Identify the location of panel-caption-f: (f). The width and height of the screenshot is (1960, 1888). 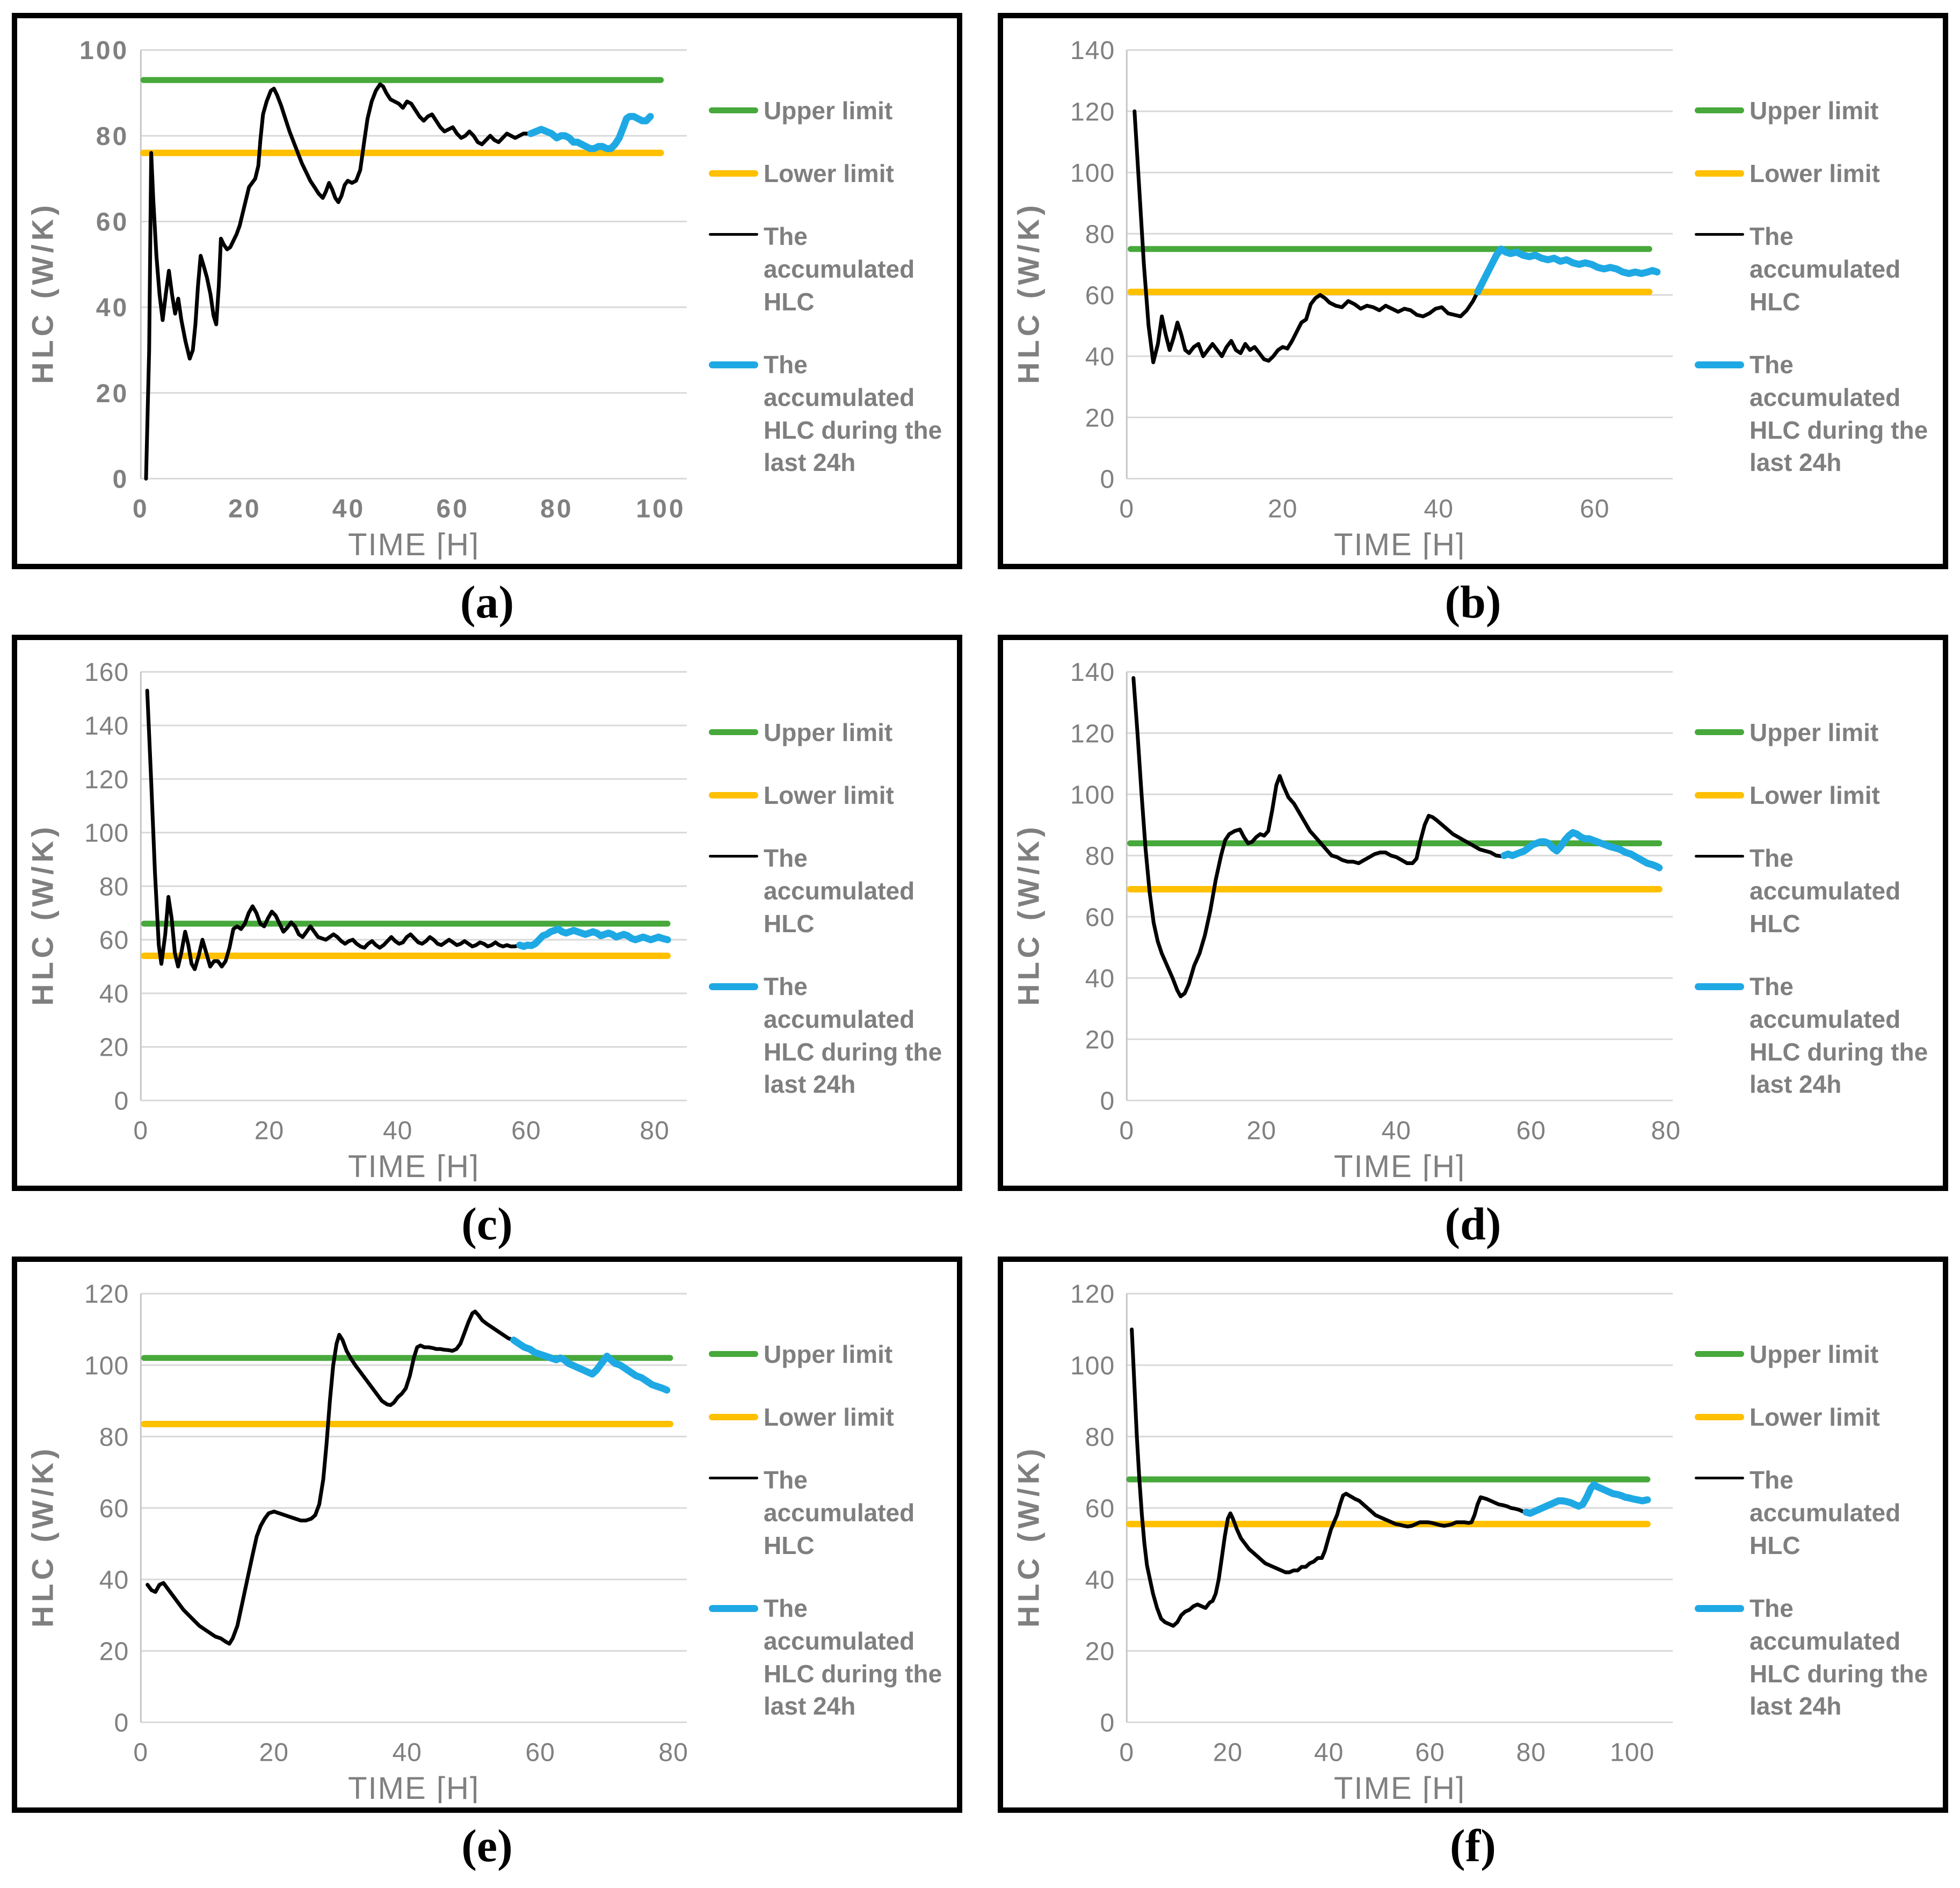
(1473, 1845).